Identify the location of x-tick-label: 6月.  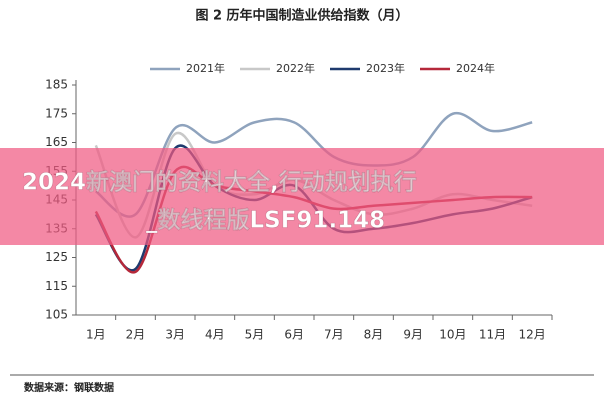
(294, 335).